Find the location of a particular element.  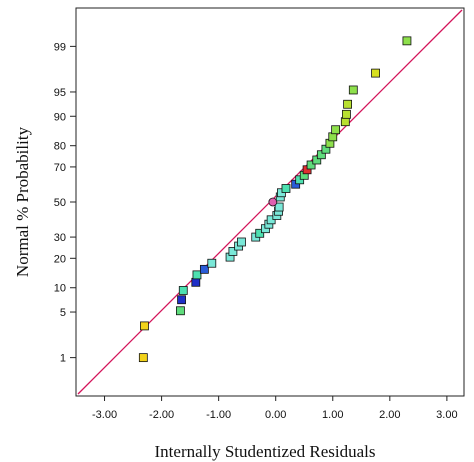

x-tick-label: 2.00 is located at coordinates (389, 415).